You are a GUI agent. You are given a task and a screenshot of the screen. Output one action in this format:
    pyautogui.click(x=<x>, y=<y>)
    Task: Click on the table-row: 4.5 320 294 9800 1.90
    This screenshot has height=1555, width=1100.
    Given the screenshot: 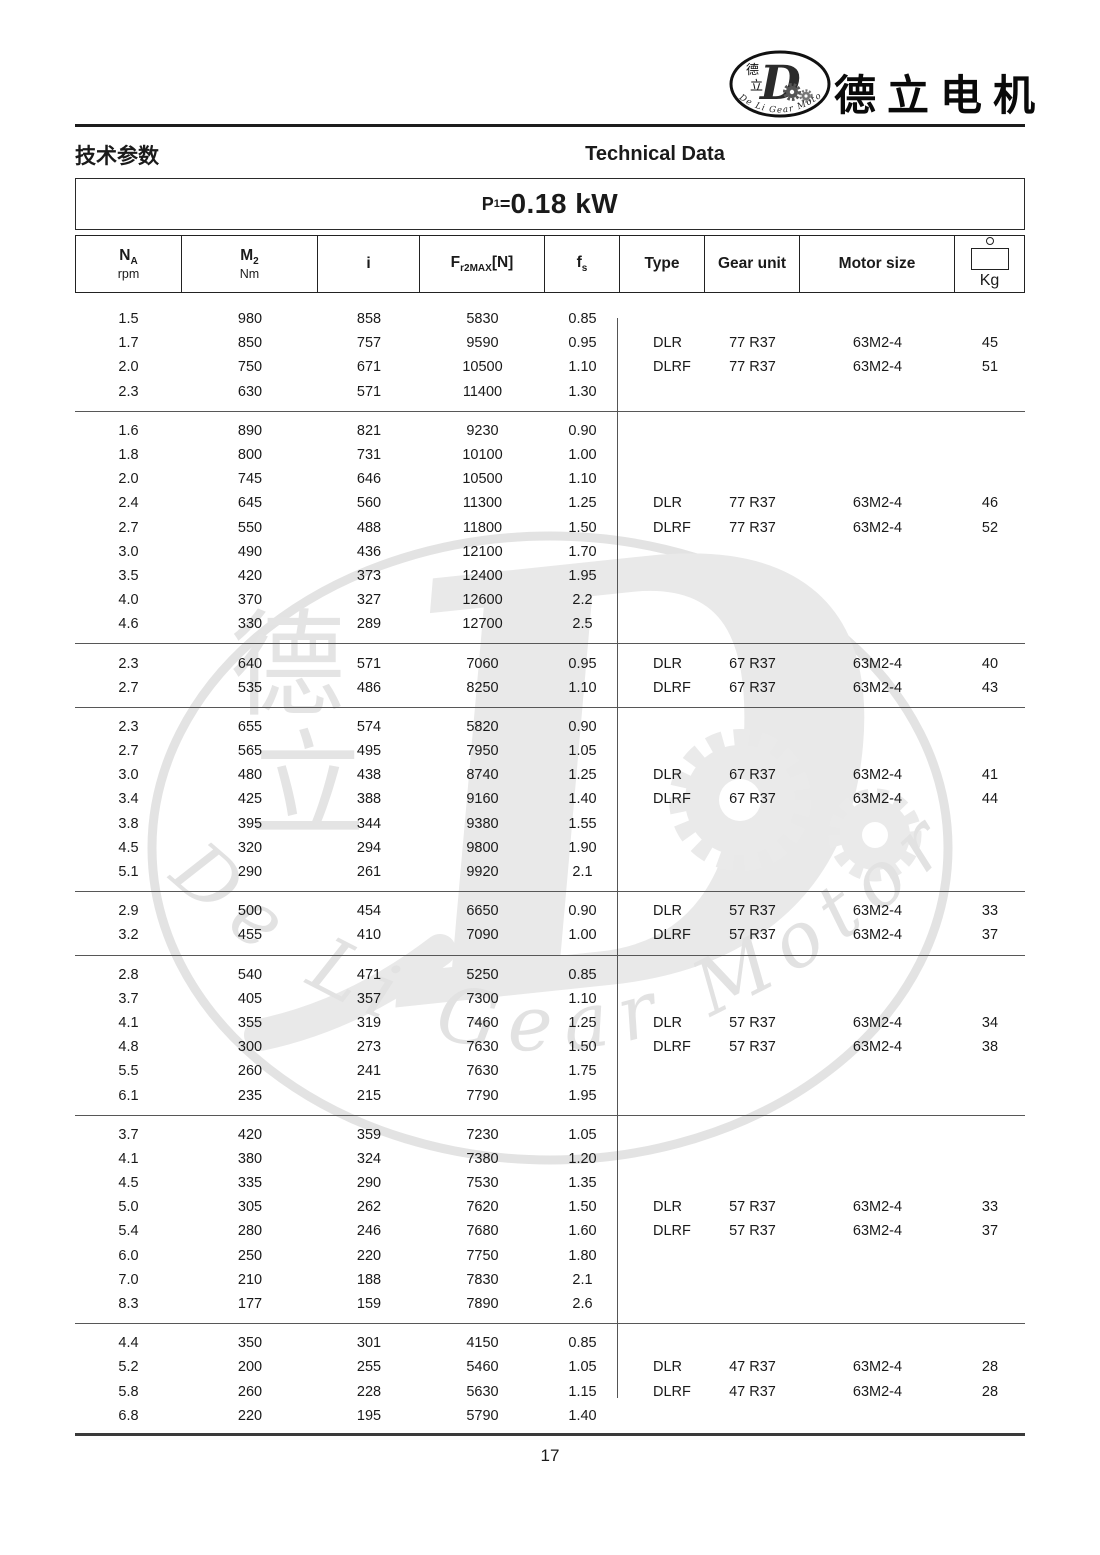 What is the action you would take?
    pyautogui.click(x=550, y=848)
    